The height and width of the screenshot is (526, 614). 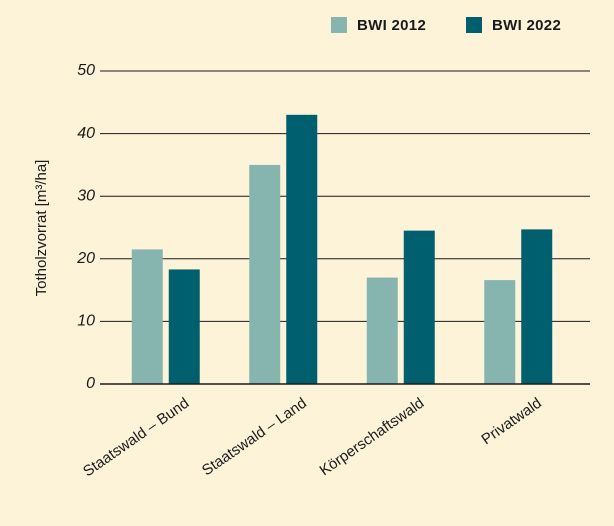 I want to click on y-tick-label: 0, so click(x=90, y=383).